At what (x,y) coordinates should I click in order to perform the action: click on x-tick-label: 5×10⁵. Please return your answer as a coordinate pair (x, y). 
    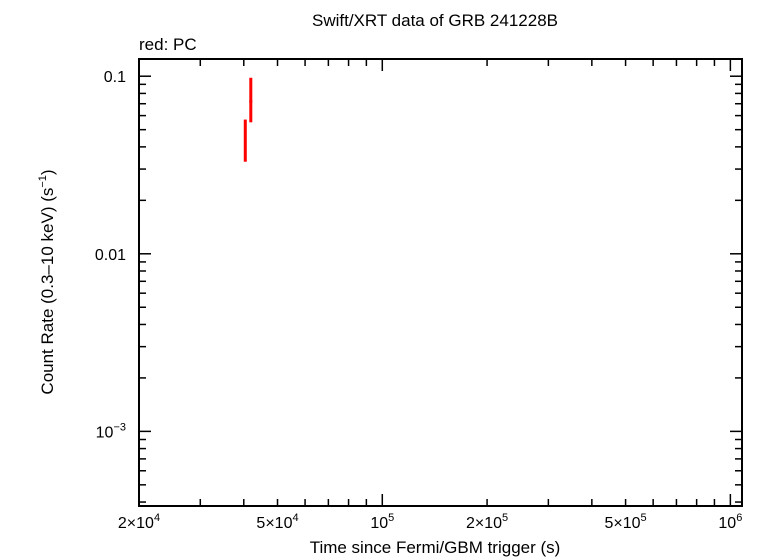
    Looking at the image, I should click on (625, 522).